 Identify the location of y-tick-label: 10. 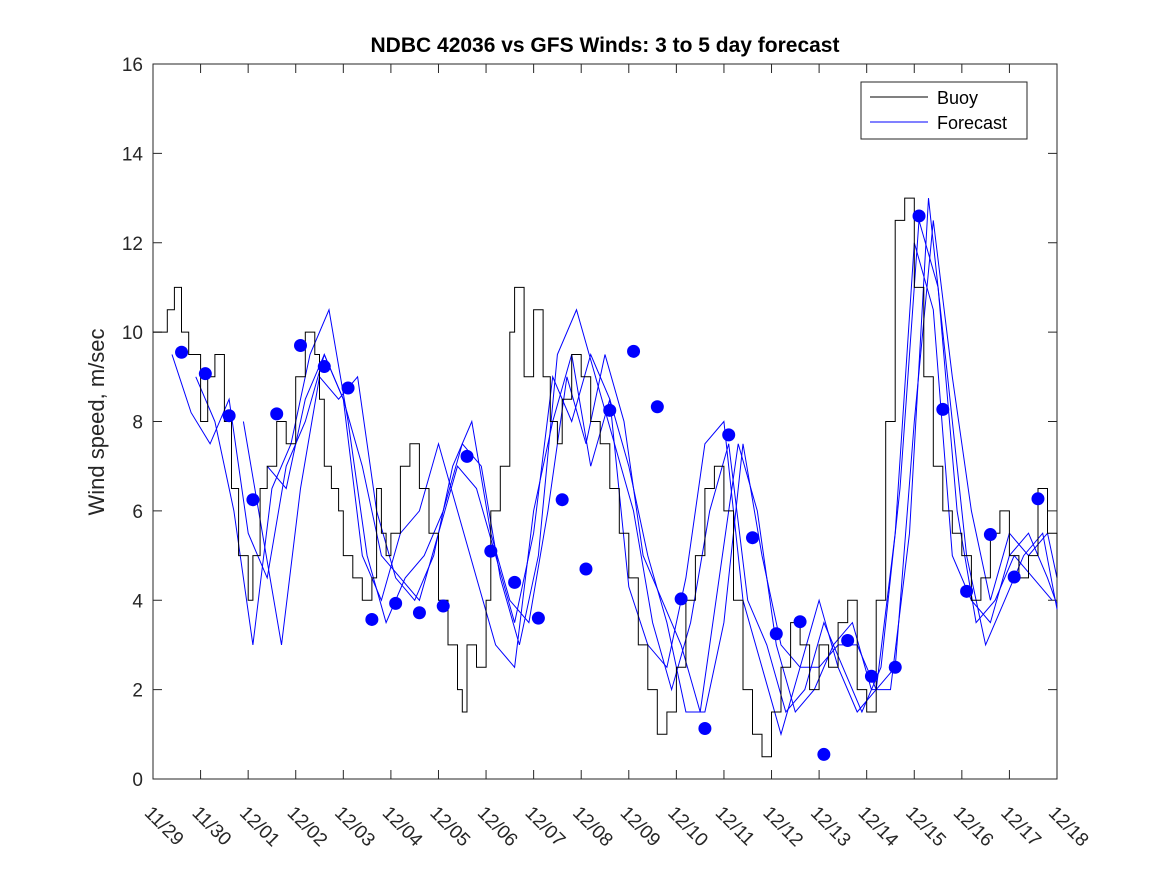
(132, 333).